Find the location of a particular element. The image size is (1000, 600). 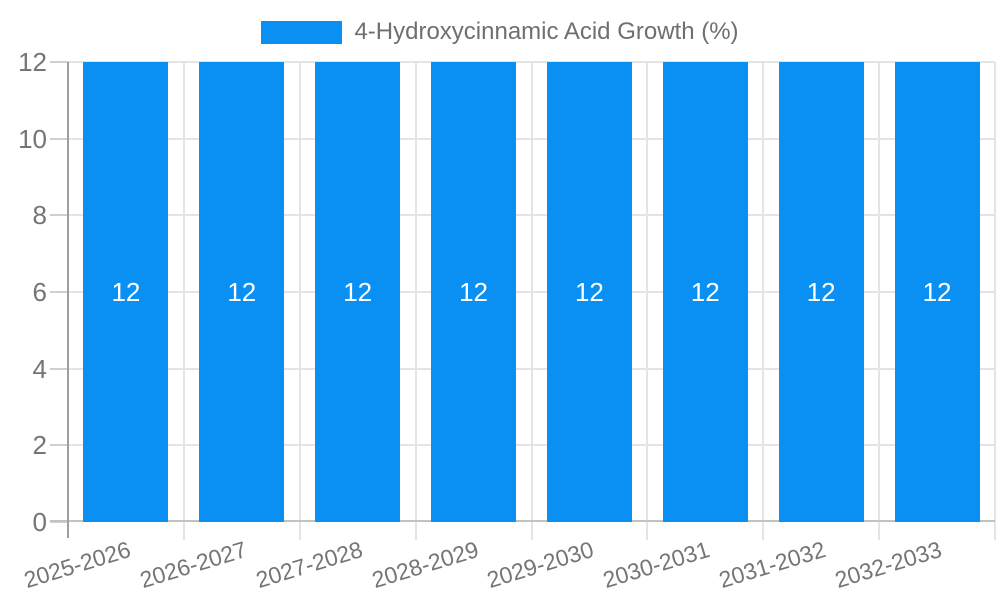

legend-label: 4-Hydroxycinnamic Acid Growth (%) is located at coordinates (546, 31).